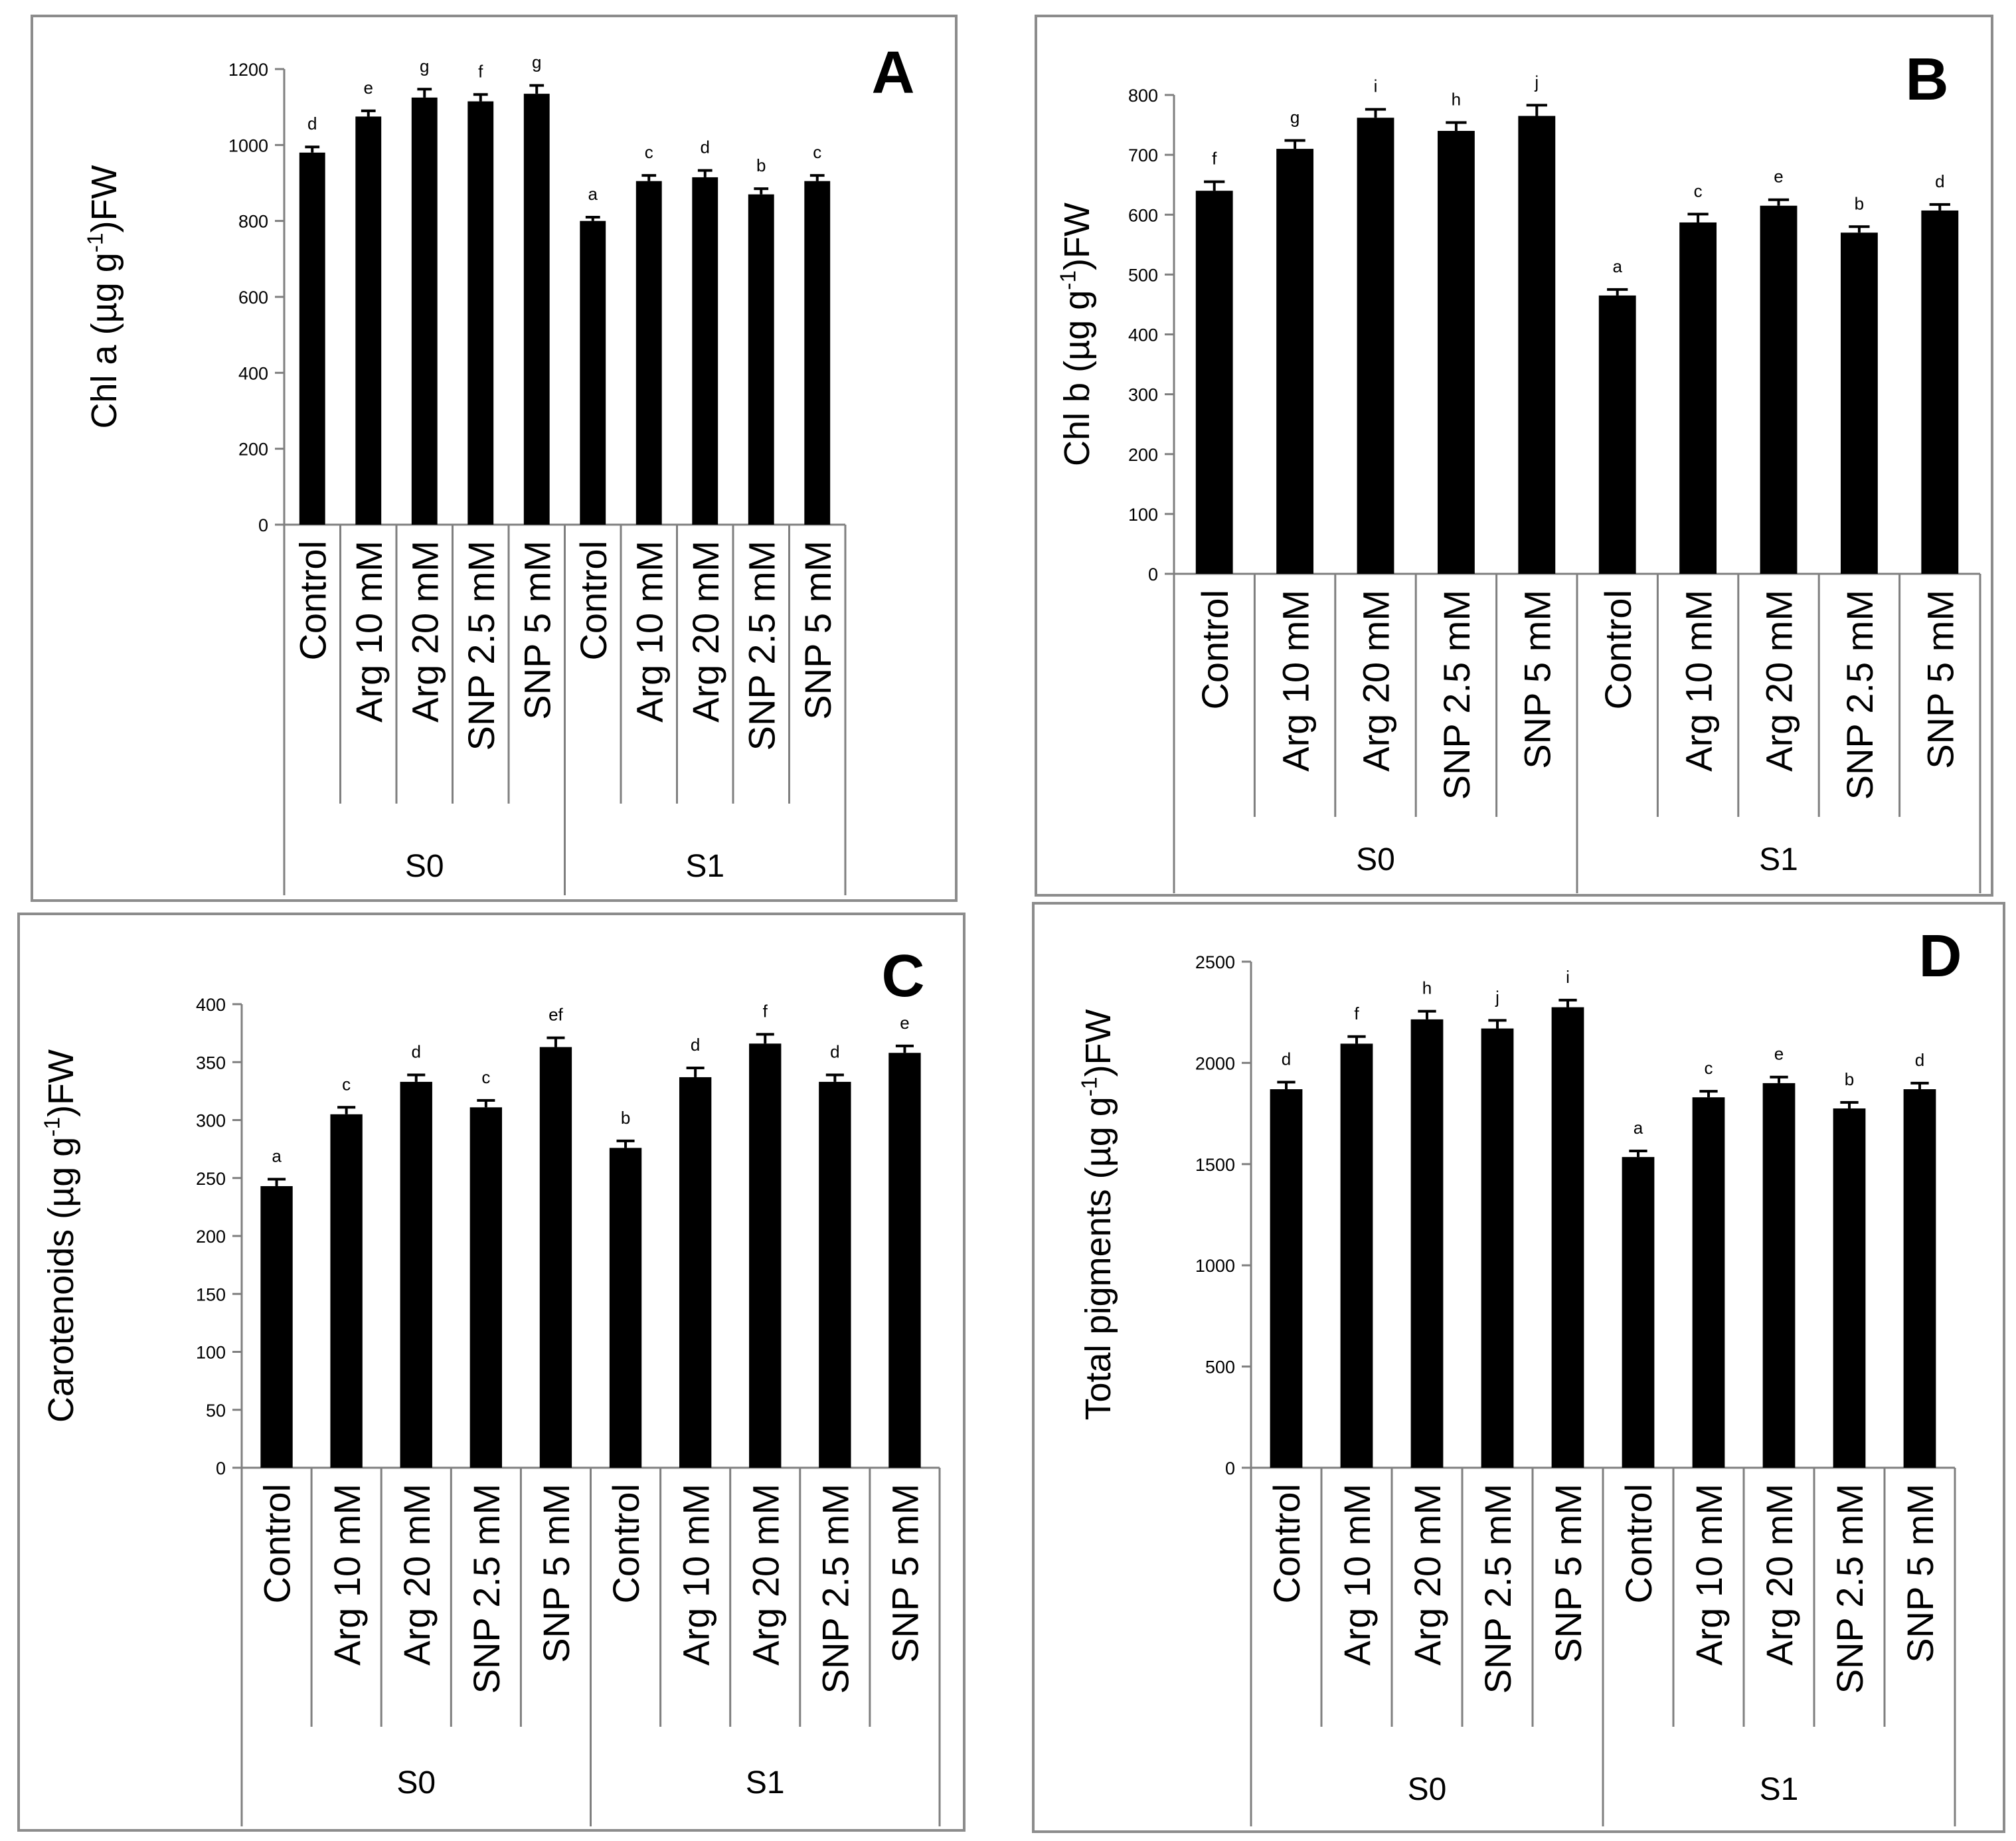 The height and width of the screenshot is (1841, 2016). What do you see at coordinates (1143, 215) in the screenshot?
I see `y-tick-label: 600` at bounding box center [1143, 215].